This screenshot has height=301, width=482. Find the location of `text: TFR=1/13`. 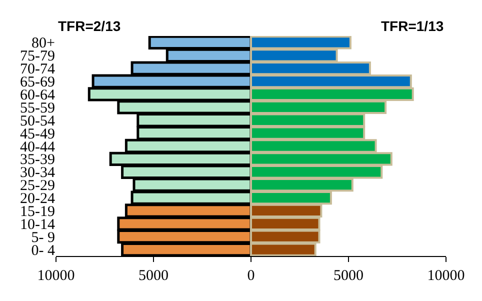

text: TFR=1/13 is located at coordinates (412, 26).